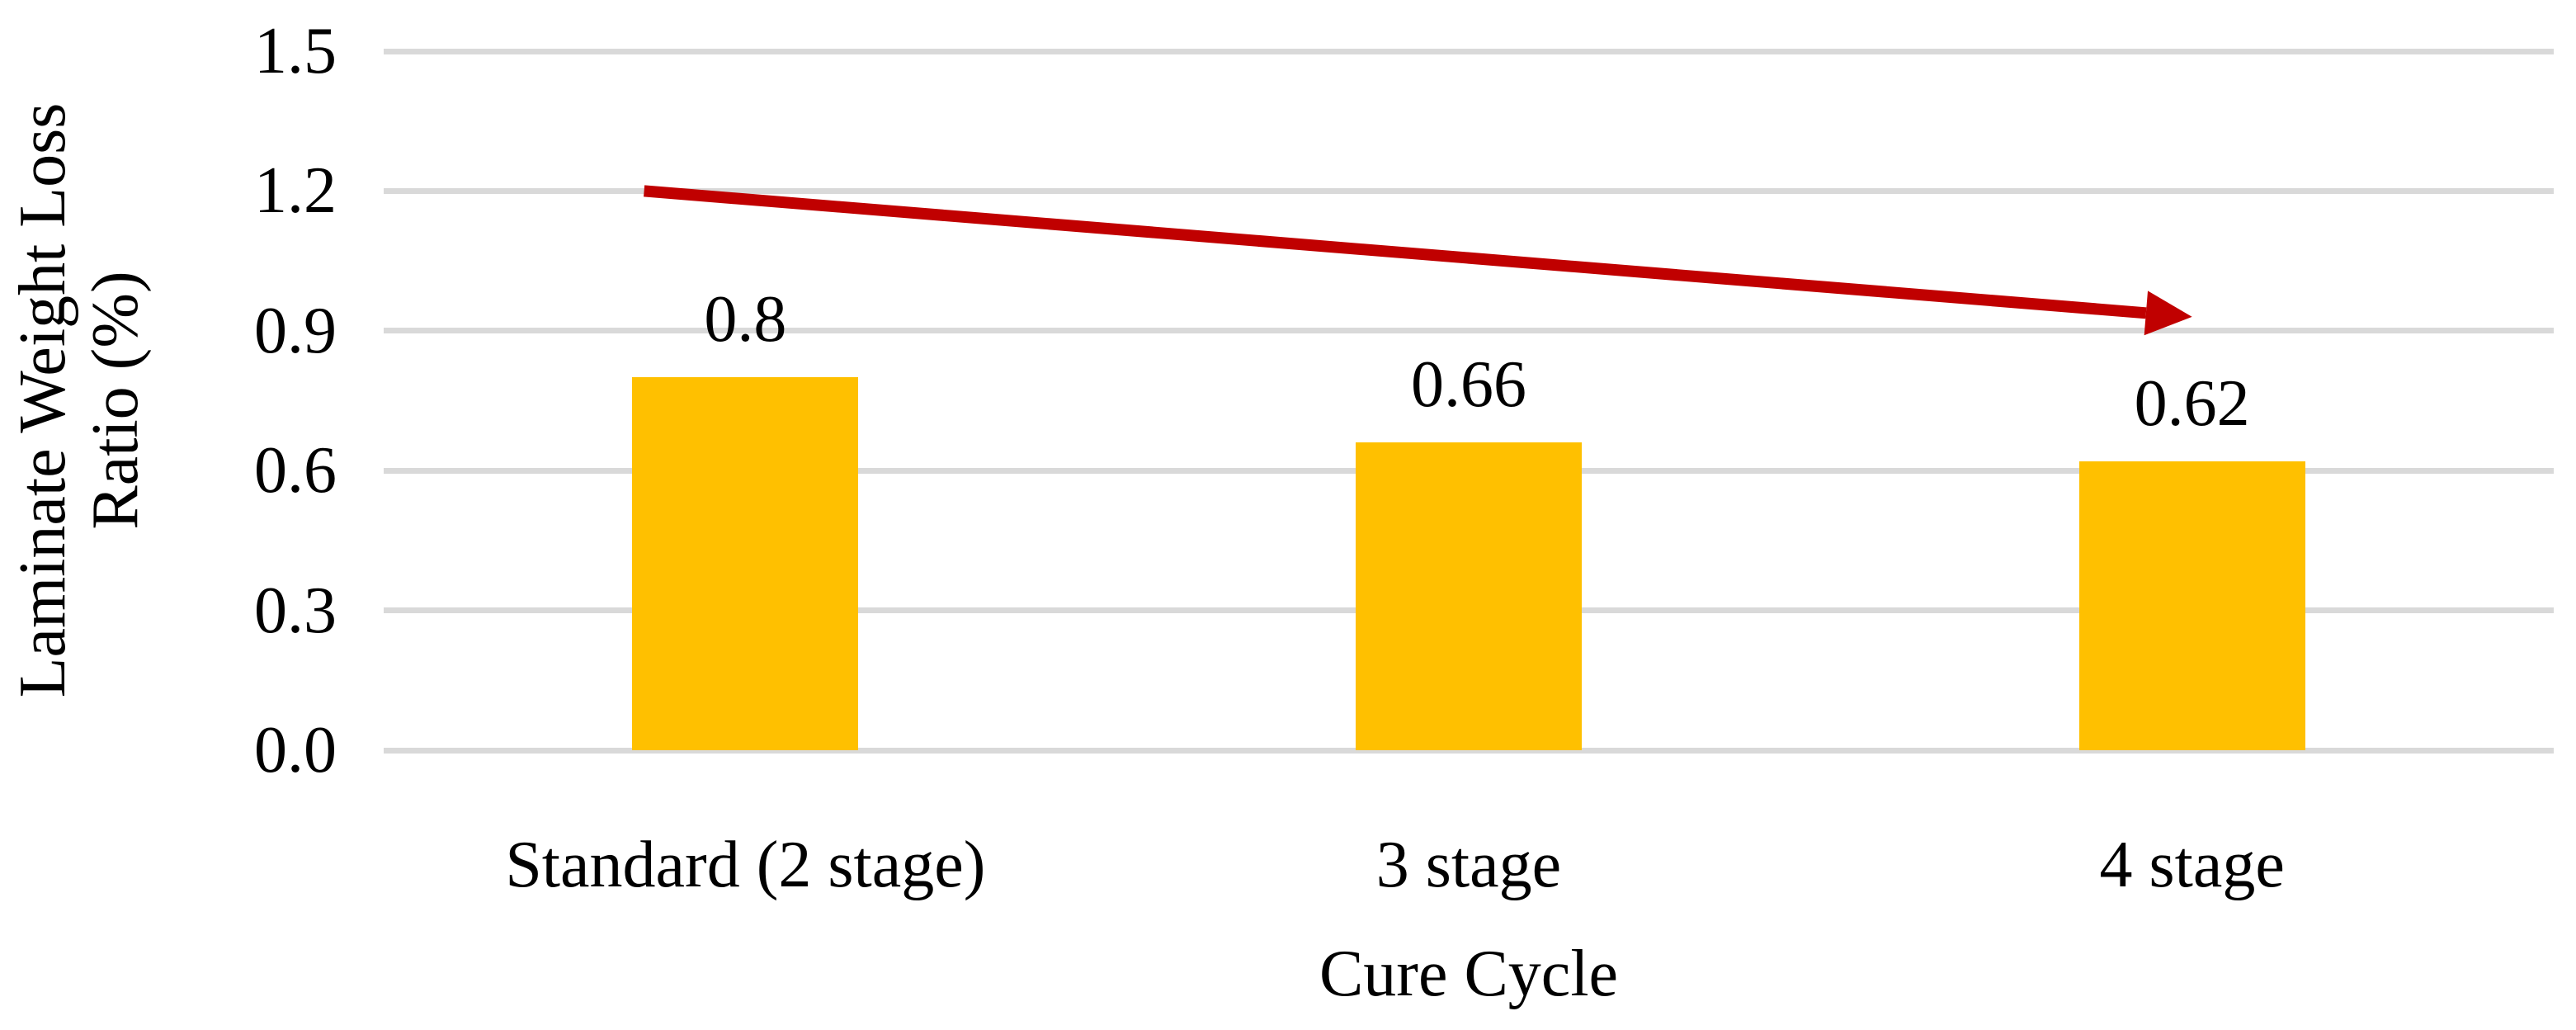 The width and height of the screenshot is (2576, 1030). Describe the element at coordinates (168, 515) in the screenshot. I see `y-axis-tick-labels: 0.0 0.3 0.6 0.9 1.2 1.5` at that location.